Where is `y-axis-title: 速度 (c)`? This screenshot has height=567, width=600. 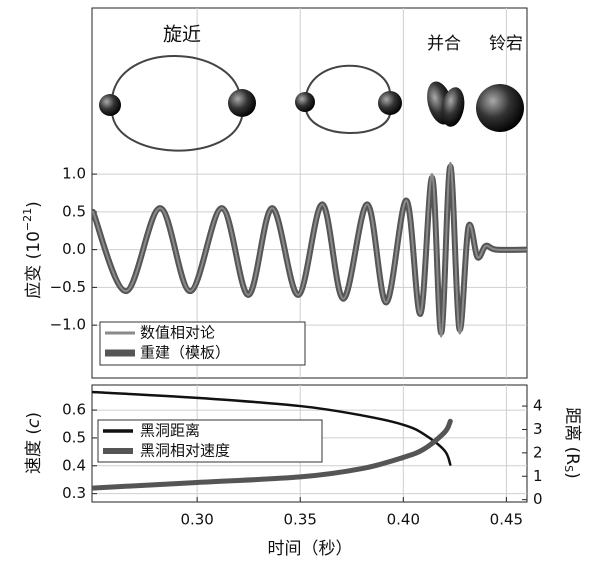
y-axis-title: 速度 (c) is located at coordinates (34, 443).